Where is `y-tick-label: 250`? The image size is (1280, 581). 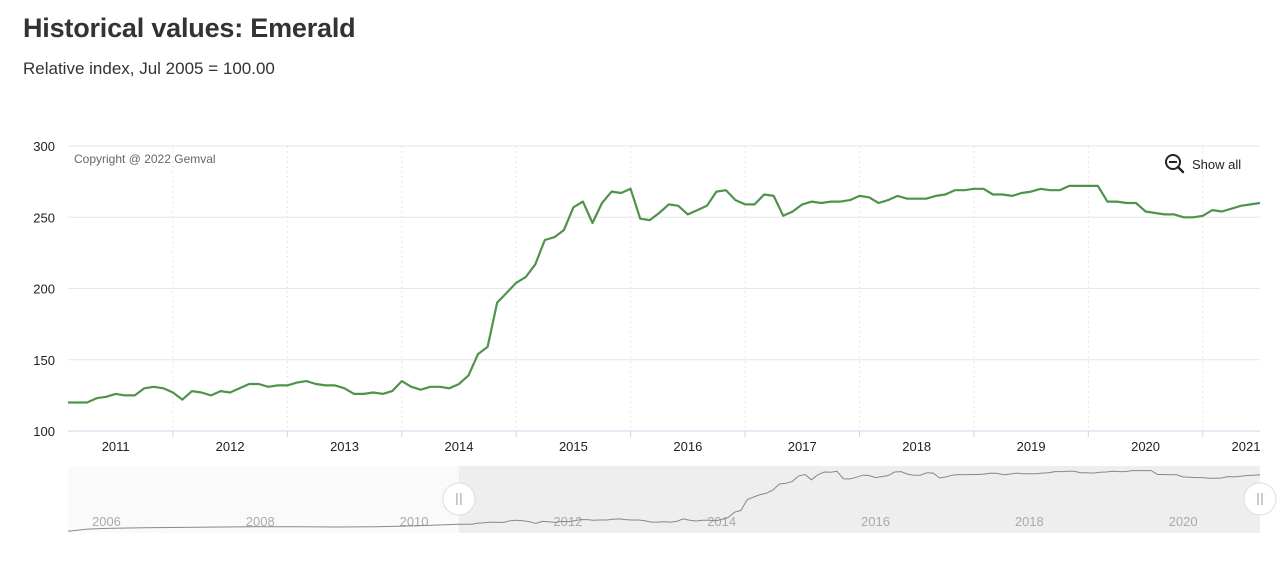
y-tick-label: 250 is located at coordinates (44, 217).